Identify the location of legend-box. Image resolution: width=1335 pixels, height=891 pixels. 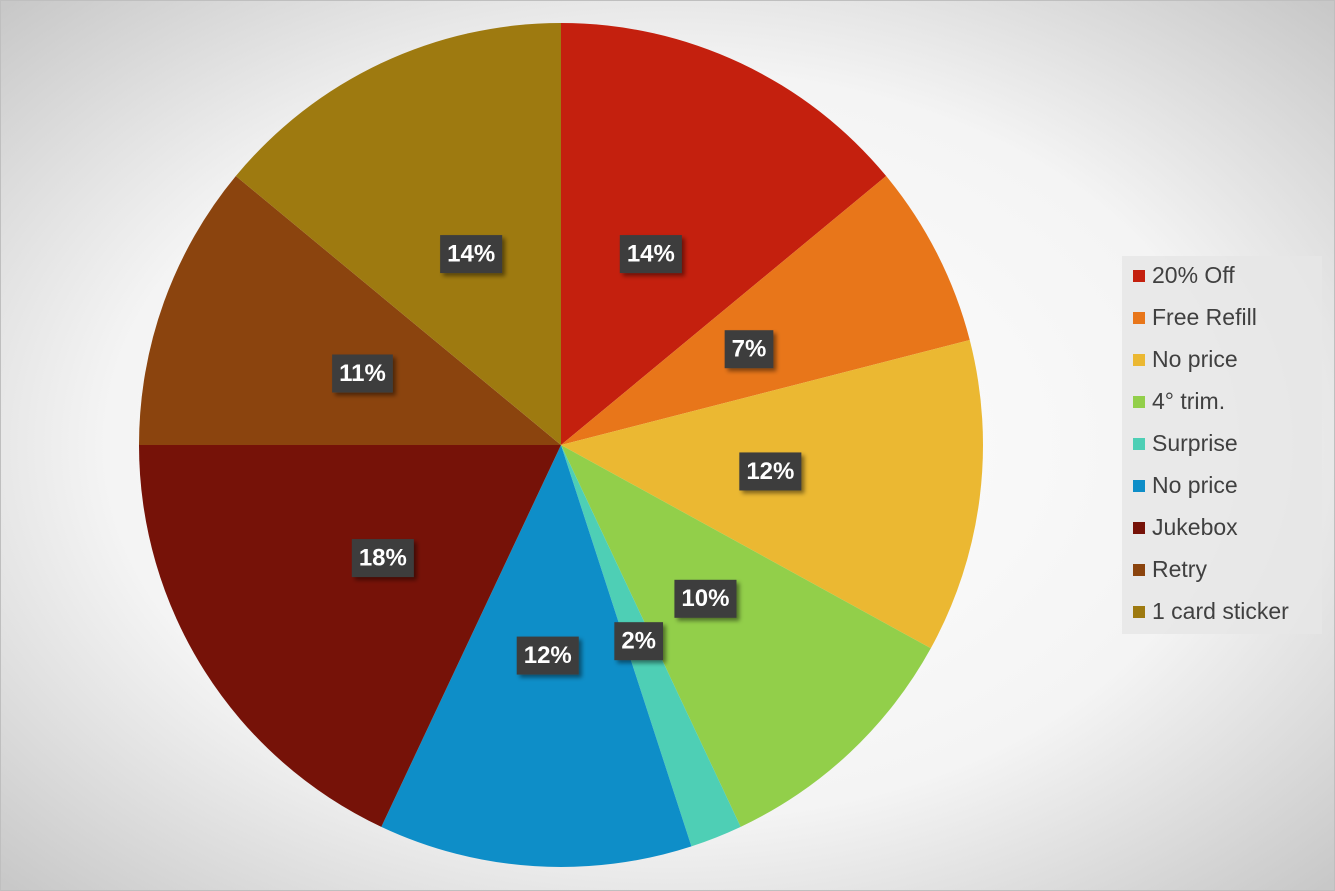
(1222, 445).